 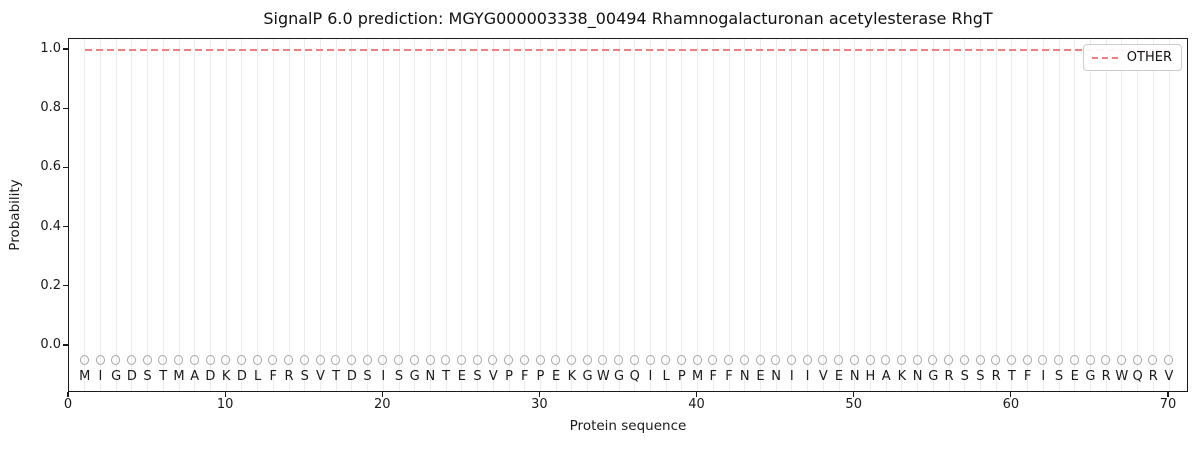 I want to click on residue-letter: Q, so click(x=1137, y=376).